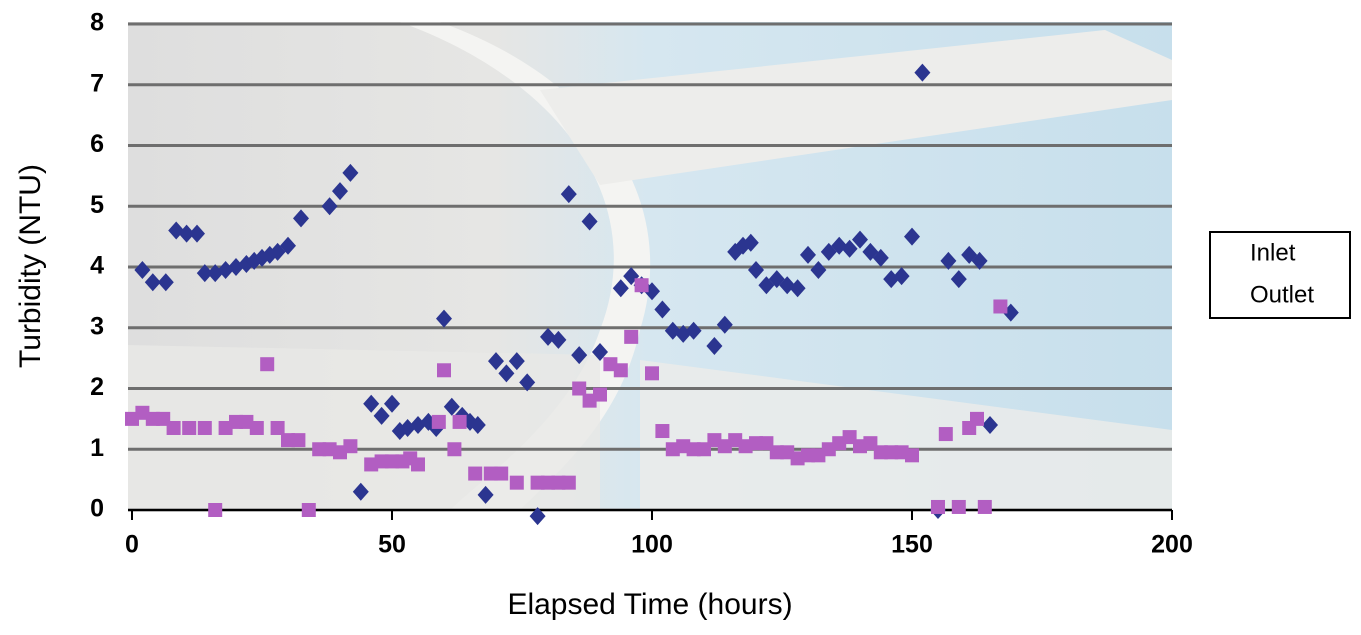 The width and height of the screenshot is (1361, 635). What do you see at coordinates (97, 144) in the screenshot?
I see `y-tick-label: 6` at bounding box center [97, 144].